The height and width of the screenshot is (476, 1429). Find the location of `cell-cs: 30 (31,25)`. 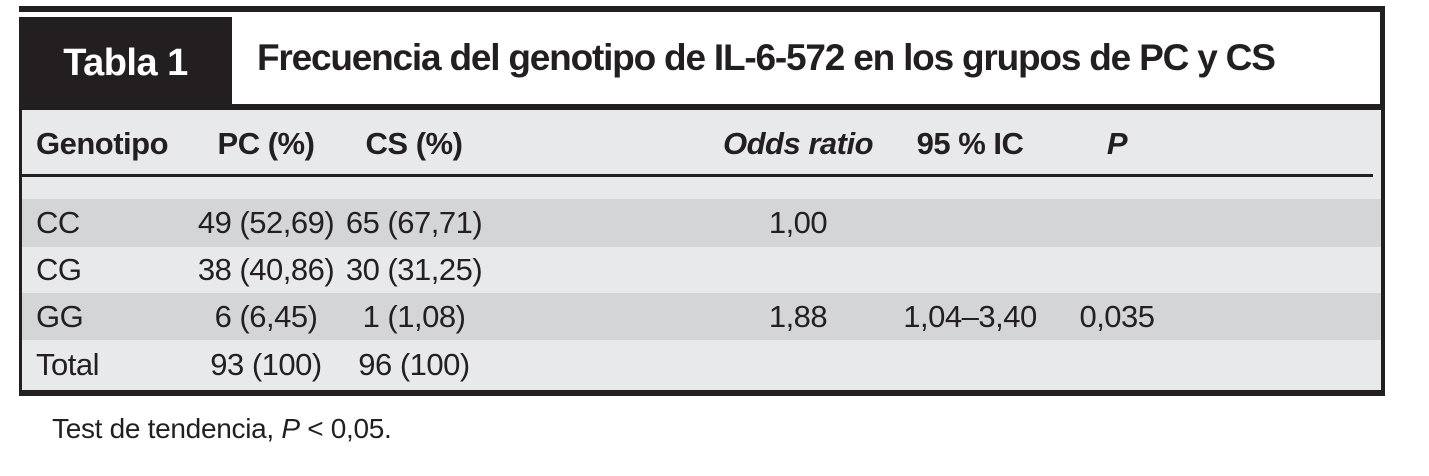

cell-cs: 30 (31,25) is located at coordinates (414, 269).